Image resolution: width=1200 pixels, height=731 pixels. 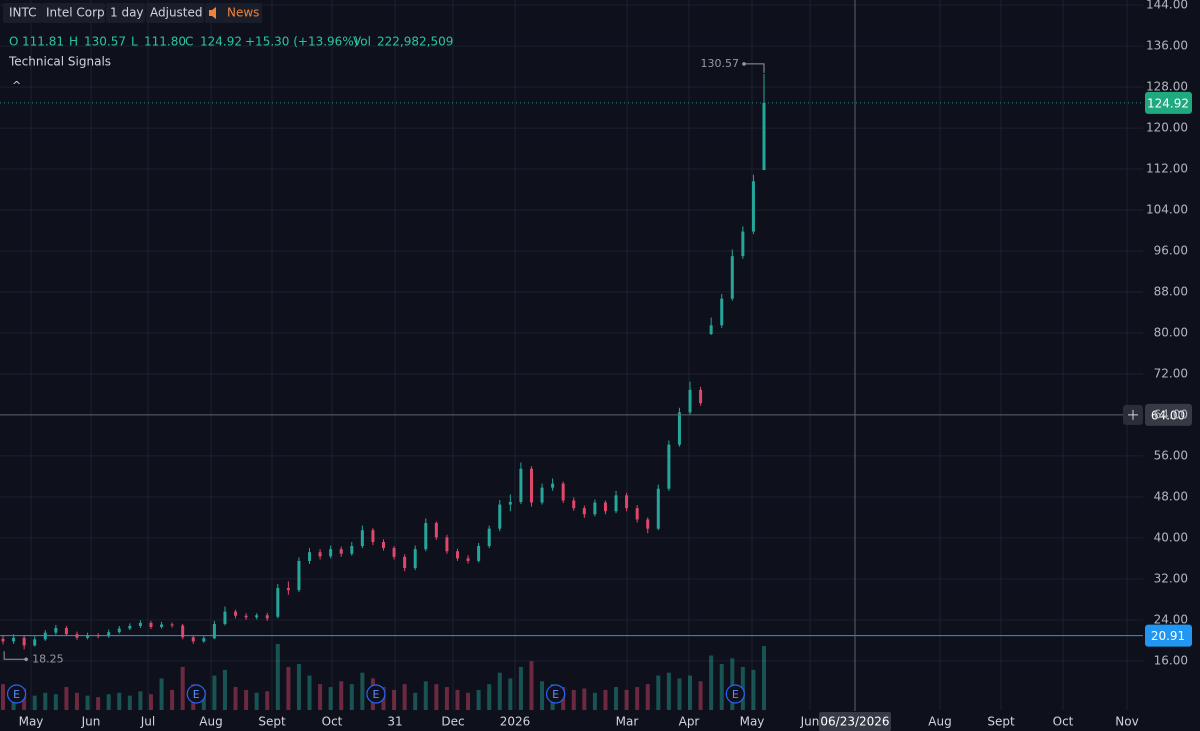 What do you see at coordinates (627, 722) in the screenshot?
I see `x-tick-label: Mar` at bounding box center [627, 722].